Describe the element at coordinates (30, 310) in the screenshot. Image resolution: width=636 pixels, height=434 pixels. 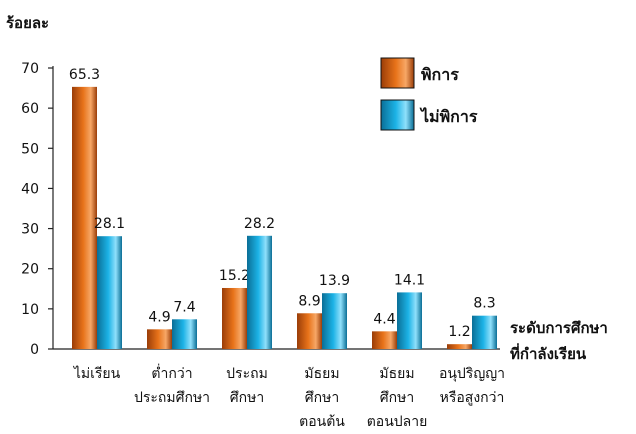
I see `y-tick-label: 10` at that location.